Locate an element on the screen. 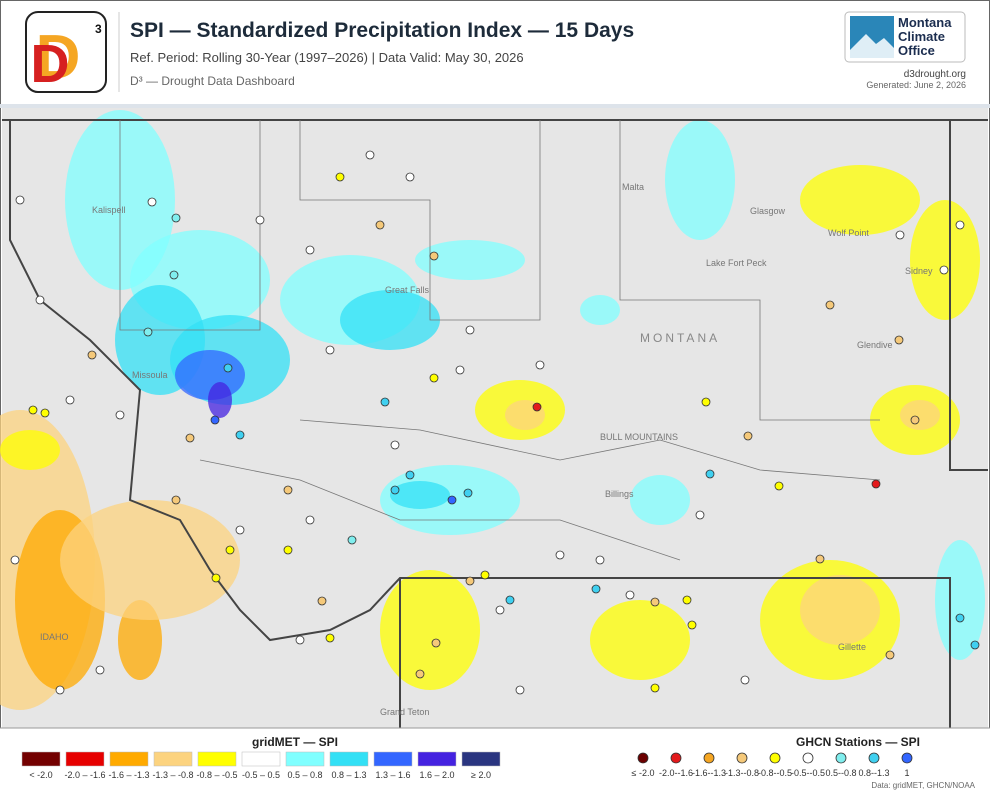 This screenshot has height=800, width=990. legend-label: -0.5 – 0.5 is located at coordinates (261, 775).